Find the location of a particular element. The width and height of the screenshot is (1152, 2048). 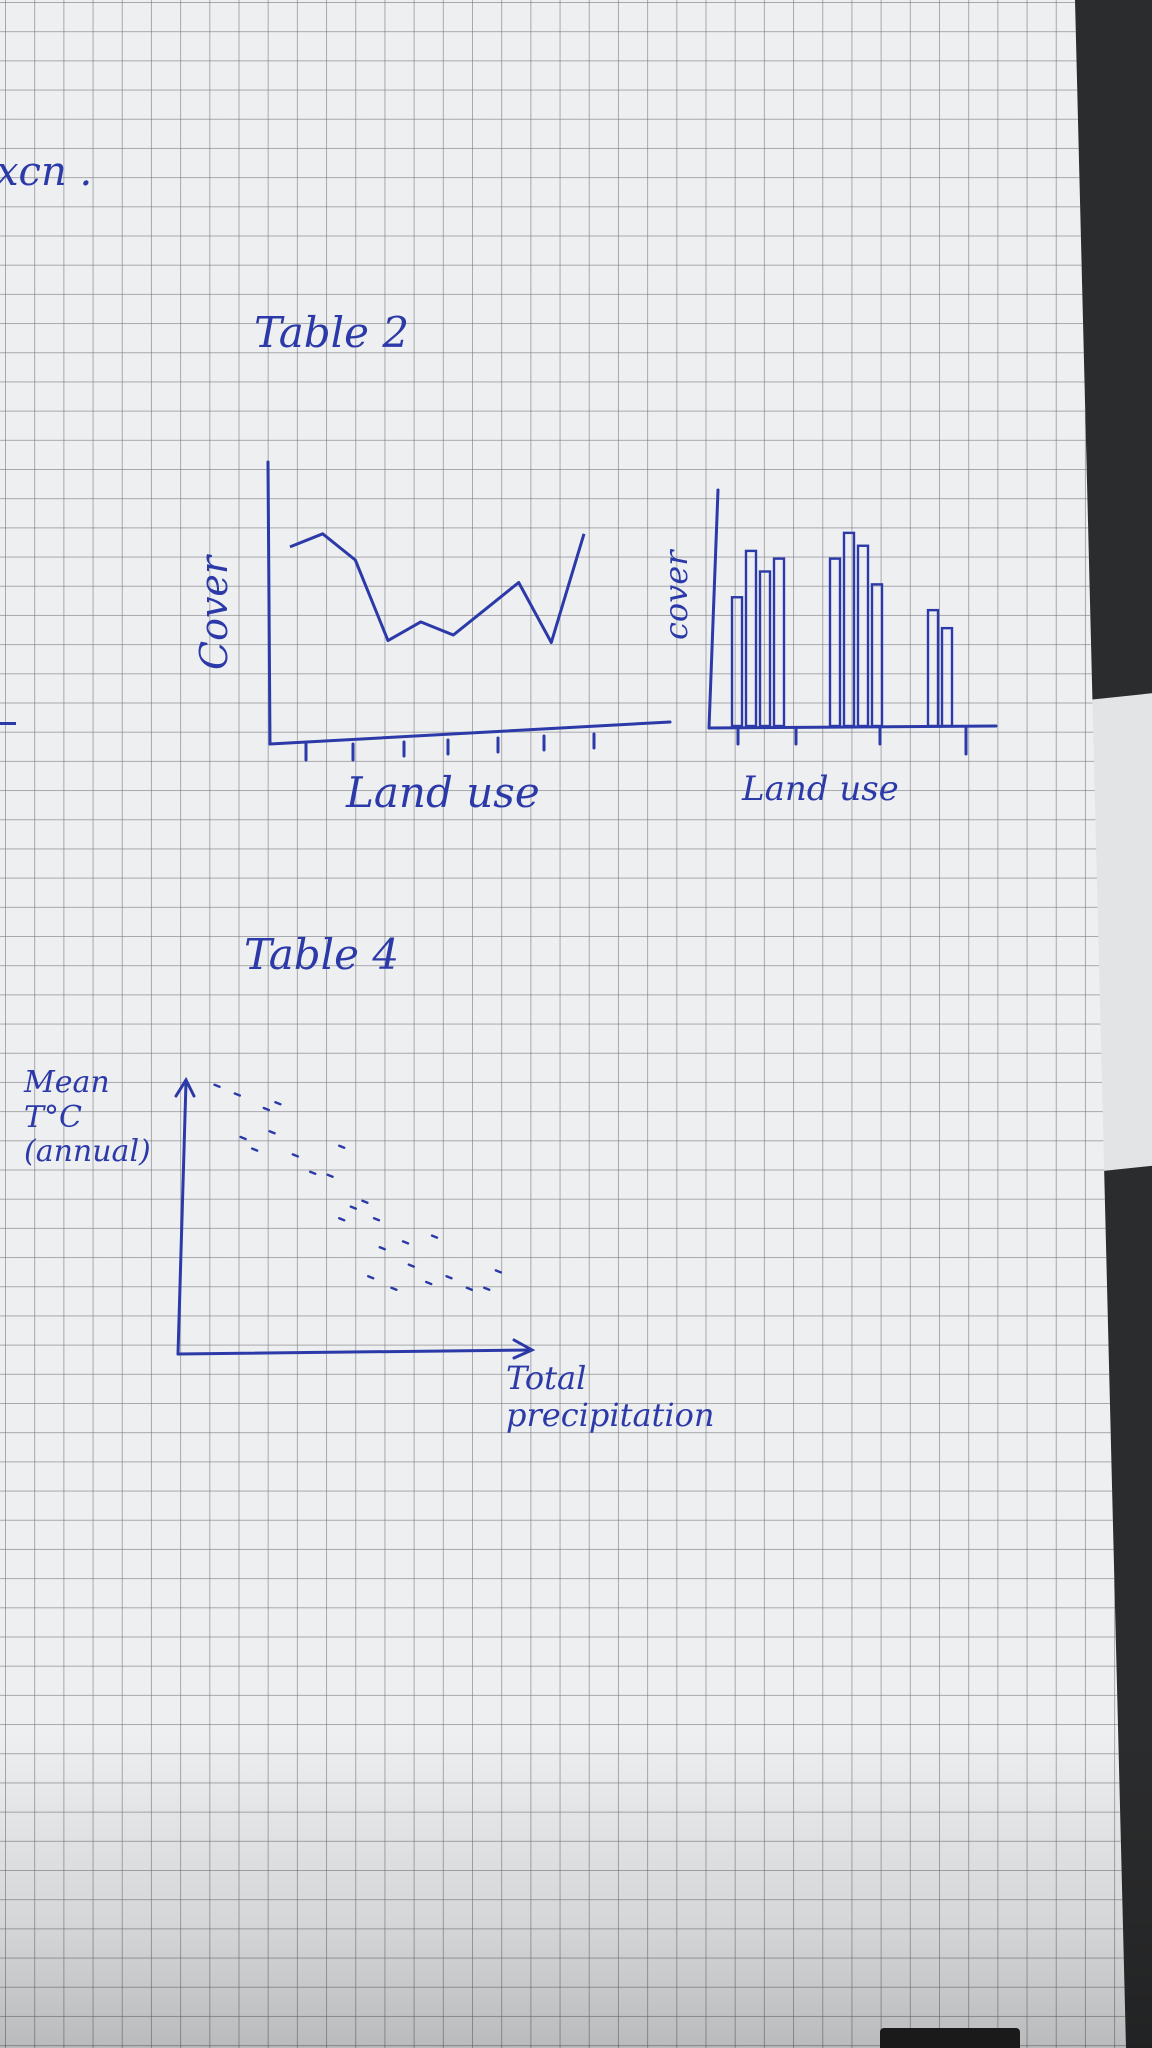

chart3-xlabel: Total precipitation is located at coordinates (610, 1396).